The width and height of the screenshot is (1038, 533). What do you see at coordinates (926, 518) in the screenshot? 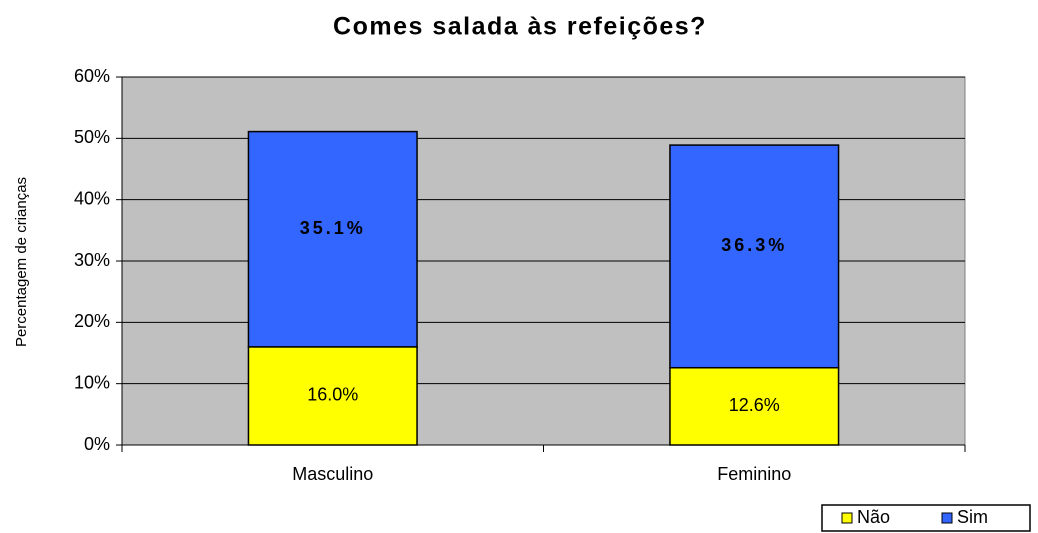
I see `legend-box` at bounding box center [926, 518].